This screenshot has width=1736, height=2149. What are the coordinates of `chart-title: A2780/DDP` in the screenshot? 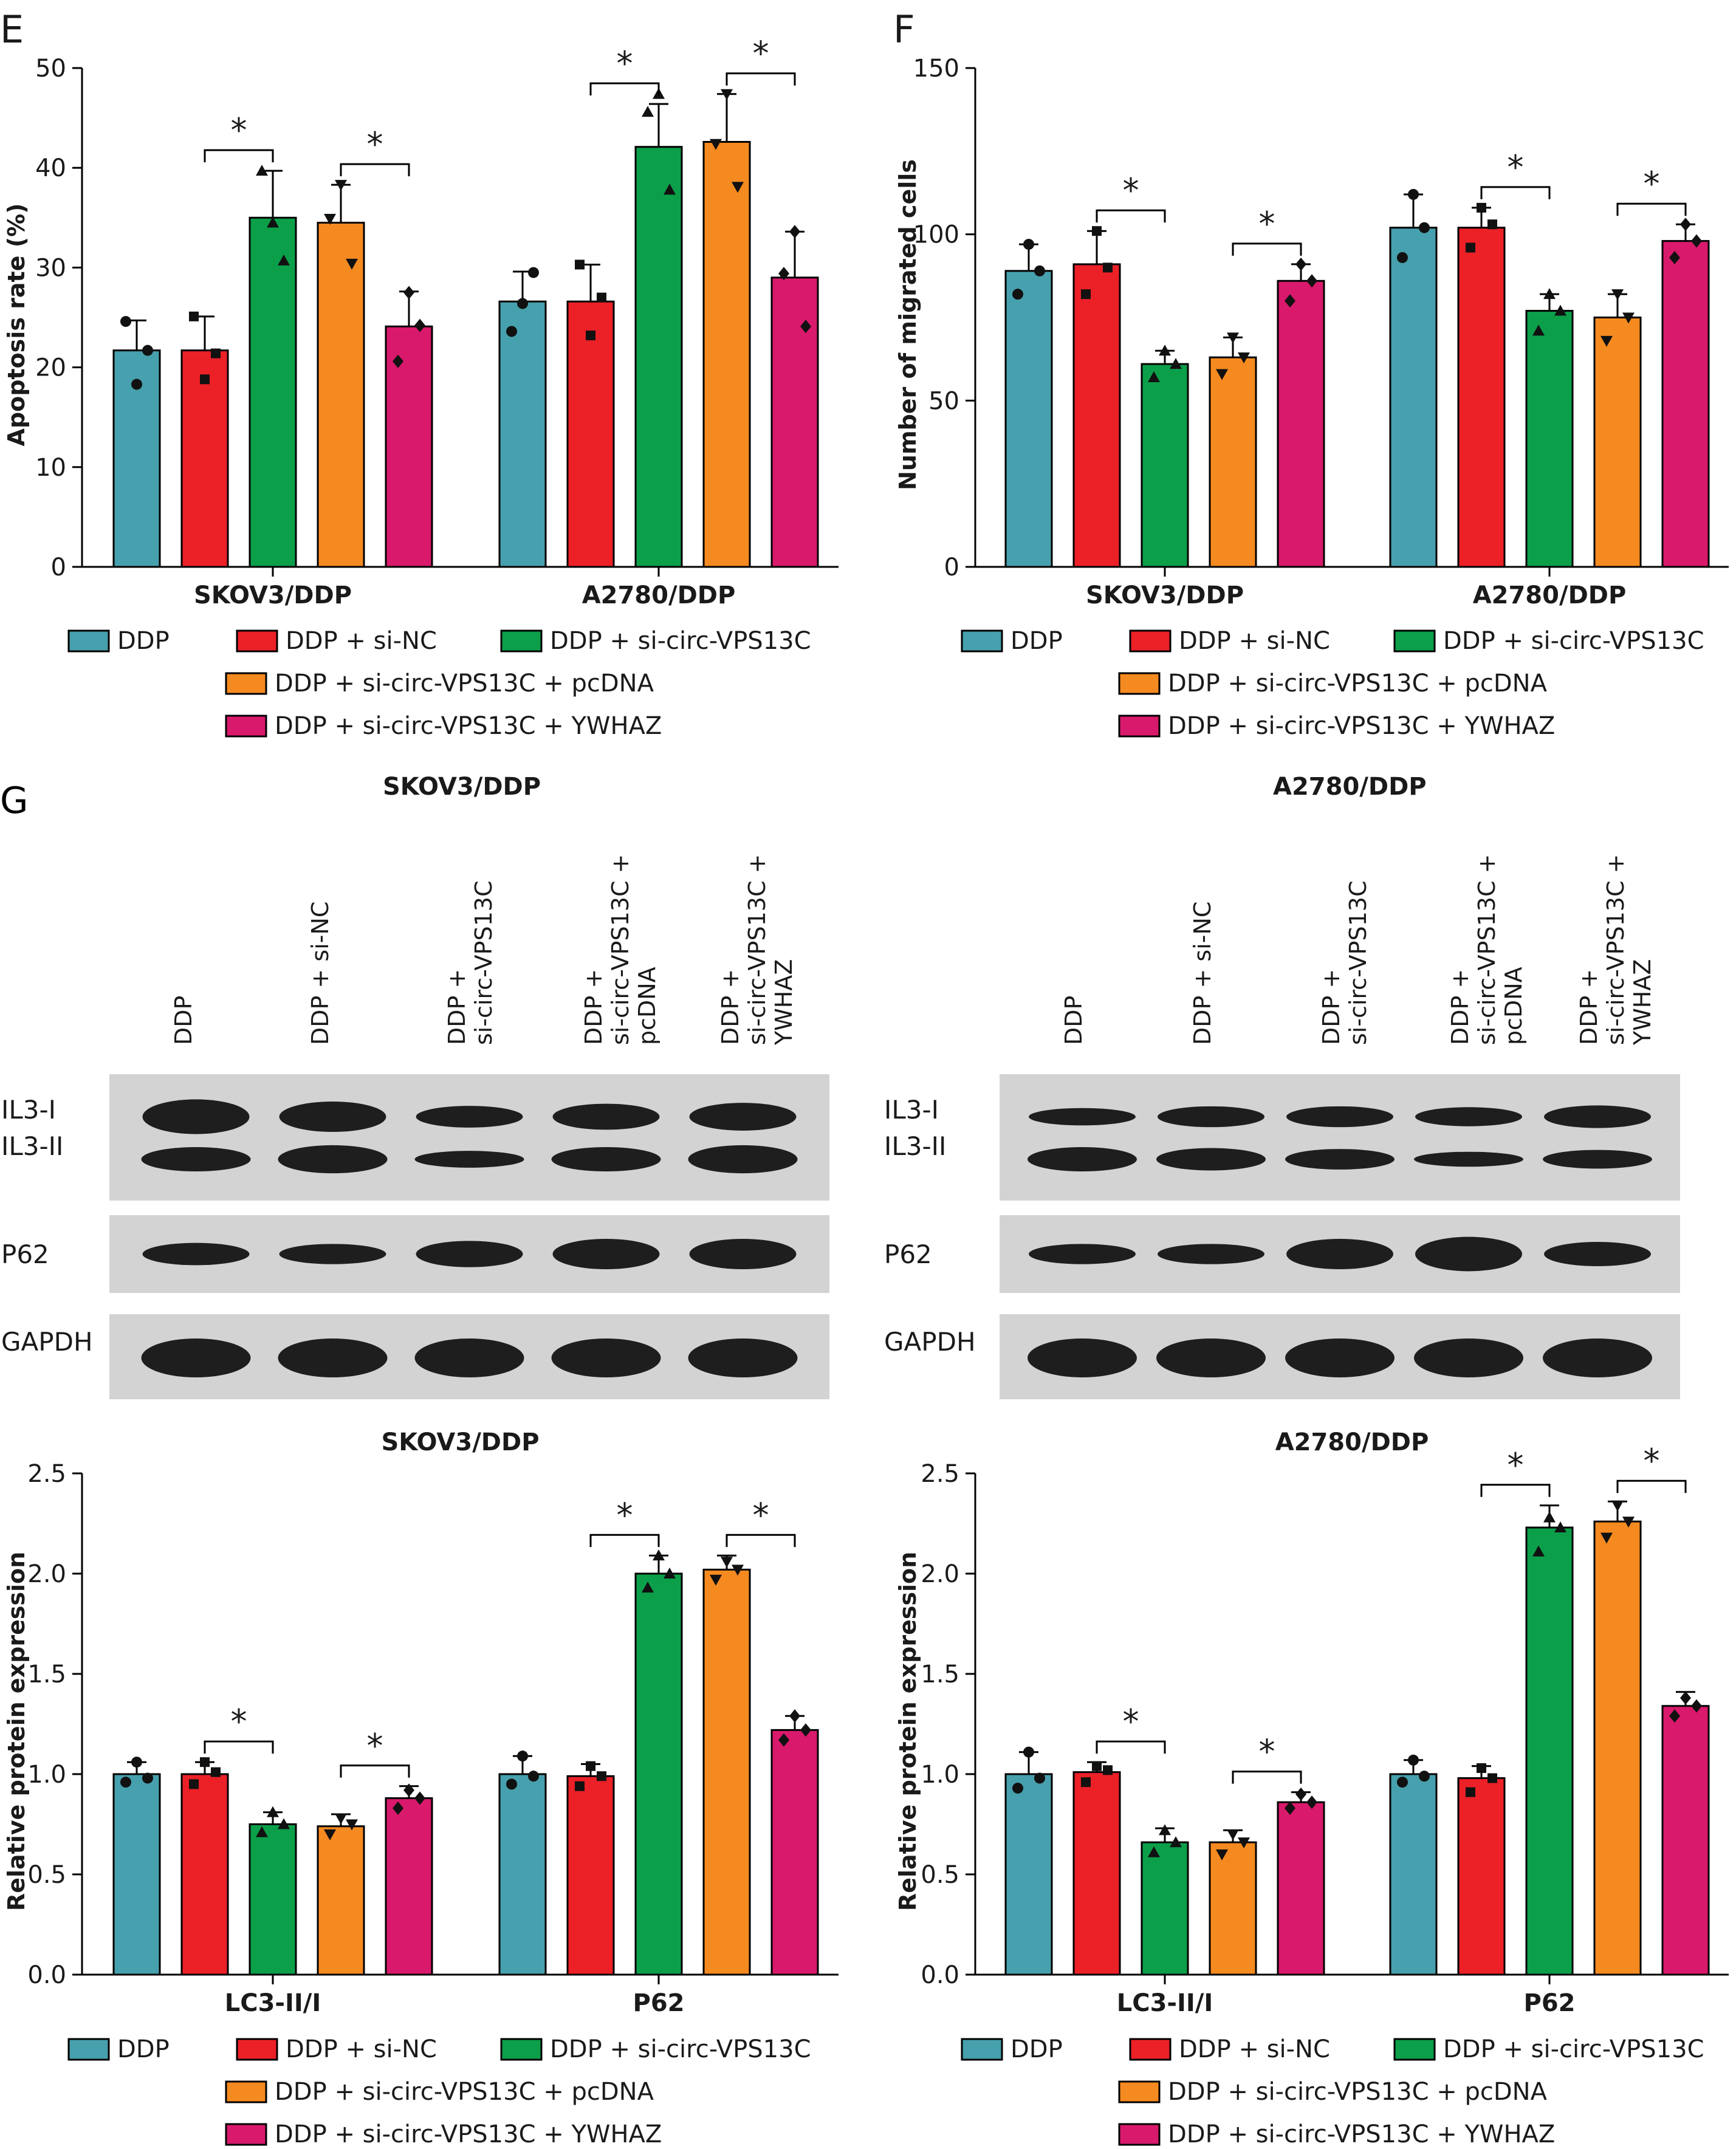 It's located at (1352, 1442).